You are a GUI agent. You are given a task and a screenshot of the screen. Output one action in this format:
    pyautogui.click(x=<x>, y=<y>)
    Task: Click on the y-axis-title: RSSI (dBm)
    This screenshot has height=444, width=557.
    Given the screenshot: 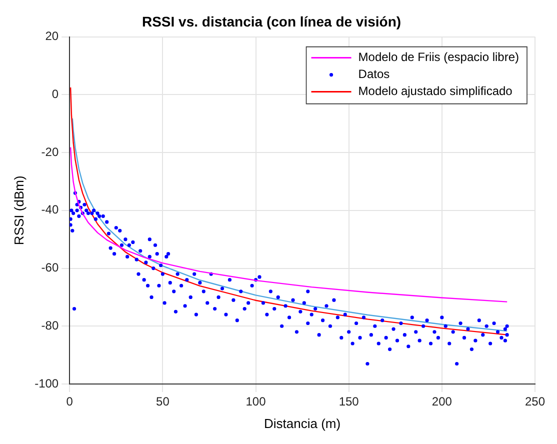 What is the action you would take?
    pyautogui.click(x=18, y=211)
    